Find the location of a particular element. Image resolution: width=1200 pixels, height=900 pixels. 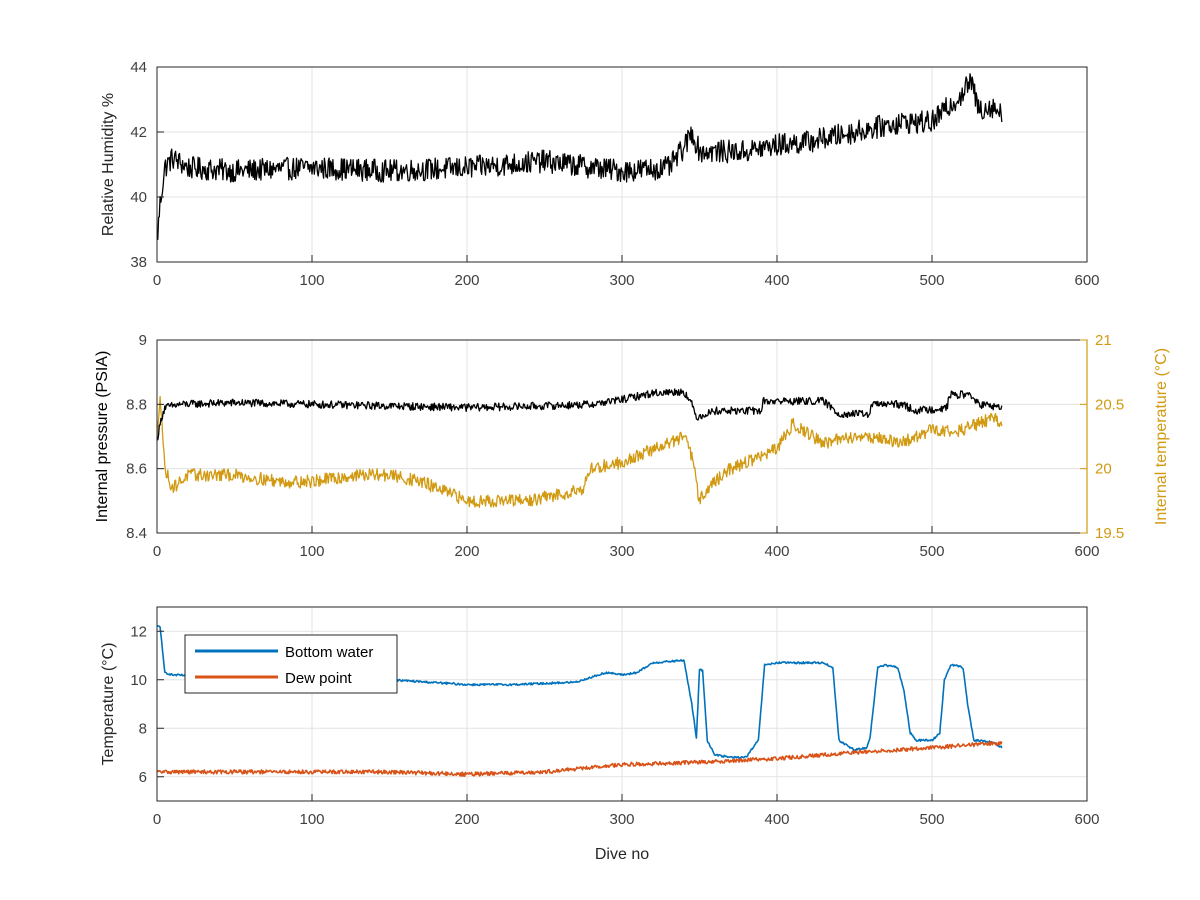

temperature-ytick-label-6: 6 is located at coordinates (143, 777).